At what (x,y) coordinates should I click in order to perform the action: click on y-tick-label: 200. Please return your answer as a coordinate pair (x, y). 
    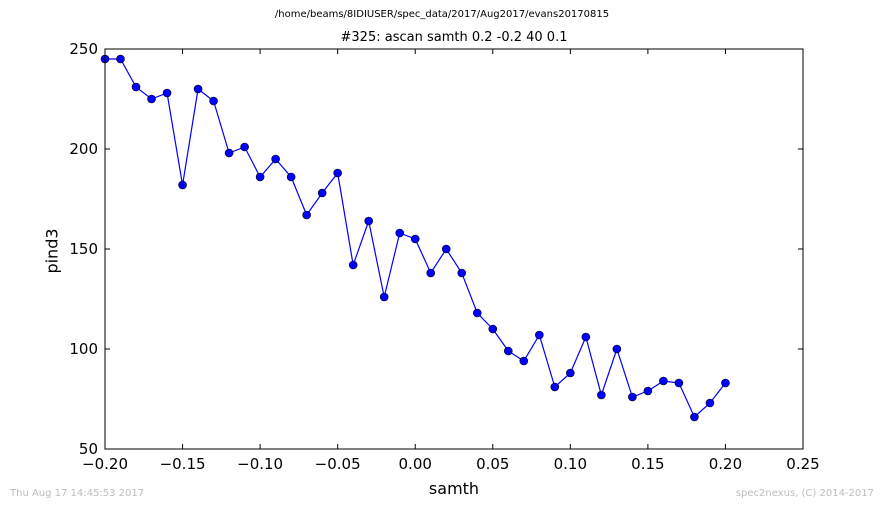
    Looking at the image, I should click on (83, 149).